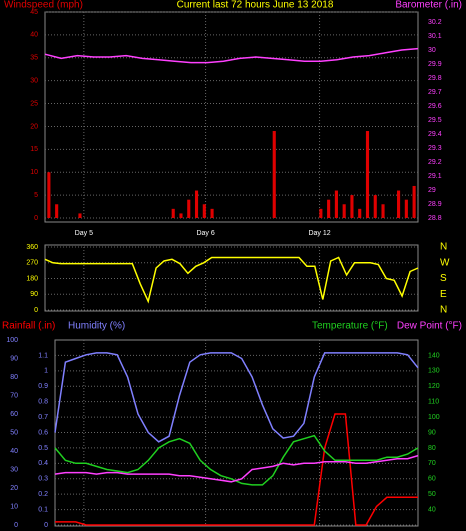  I want to click on axis-label: Temperature (°F), so click(350, 326).